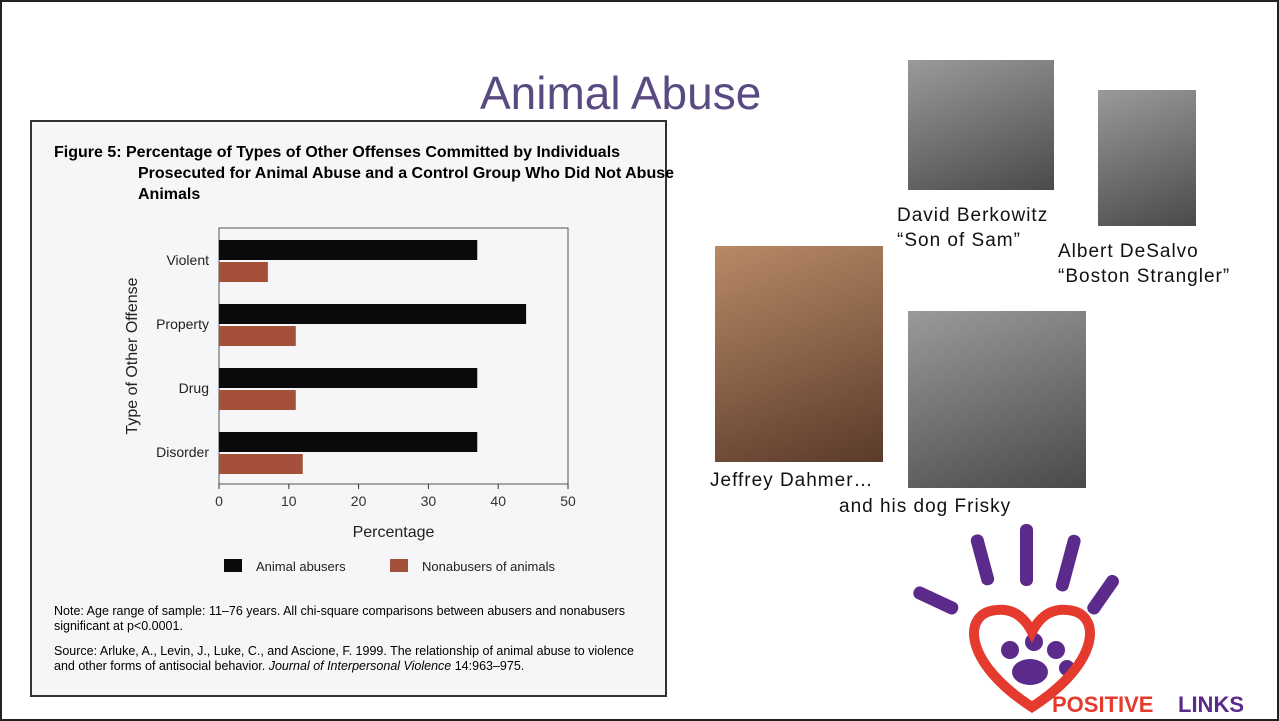 The height and width of the screenshot is (721, 1279). What do you see at coordinates (182, 324) in the screenshot?
I see `y-tick-label: Property` at bounding box center [182, 324].